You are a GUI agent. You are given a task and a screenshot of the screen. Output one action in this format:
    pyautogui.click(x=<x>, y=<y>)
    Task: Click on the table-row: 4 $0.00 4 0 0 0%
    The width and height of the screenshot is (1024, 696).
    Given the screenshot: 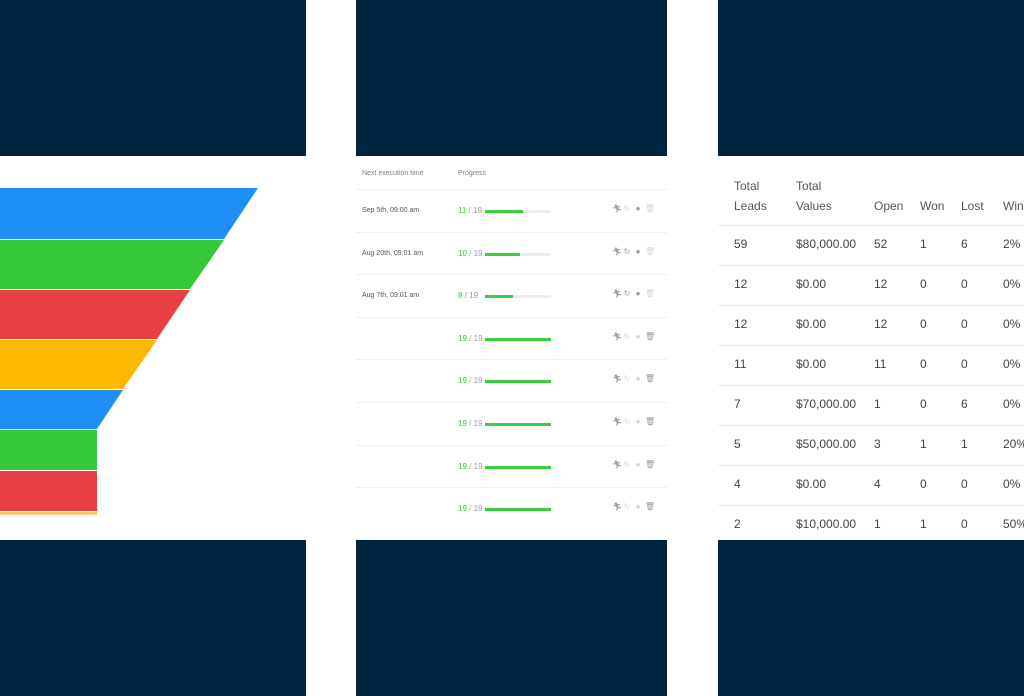 What is the action you would take?
    pyautogui.click(x=871, y=485)
    